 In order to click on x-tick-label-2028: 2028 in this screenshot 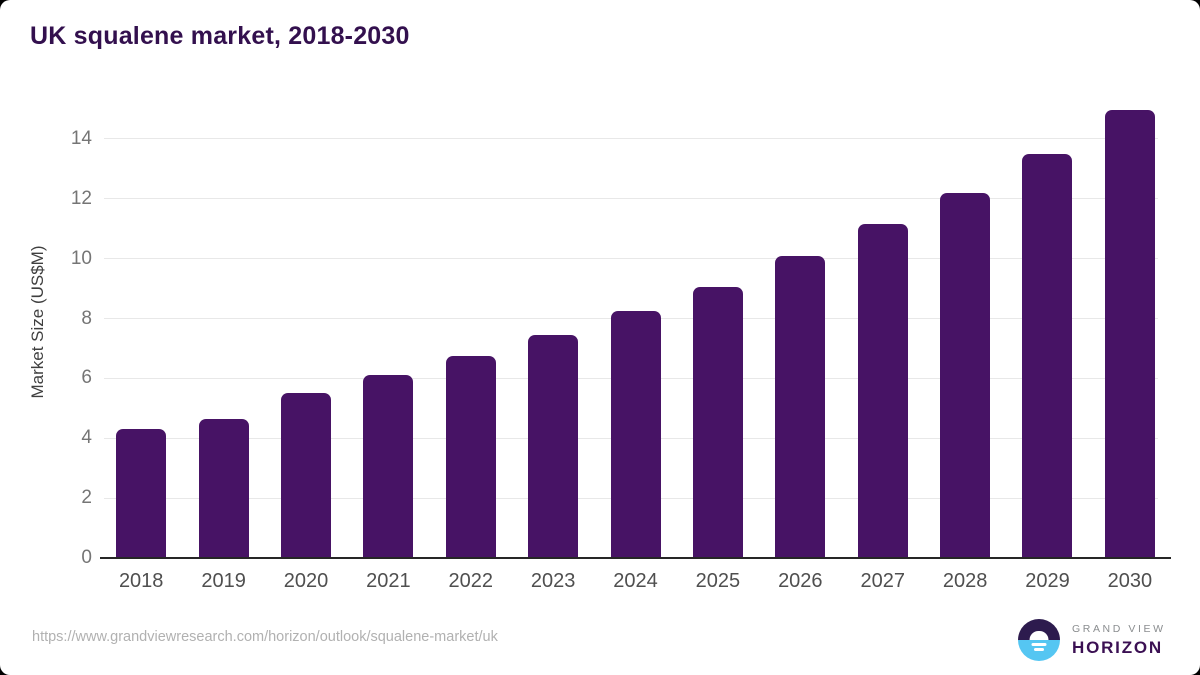, I will do `click(965, 581)`.